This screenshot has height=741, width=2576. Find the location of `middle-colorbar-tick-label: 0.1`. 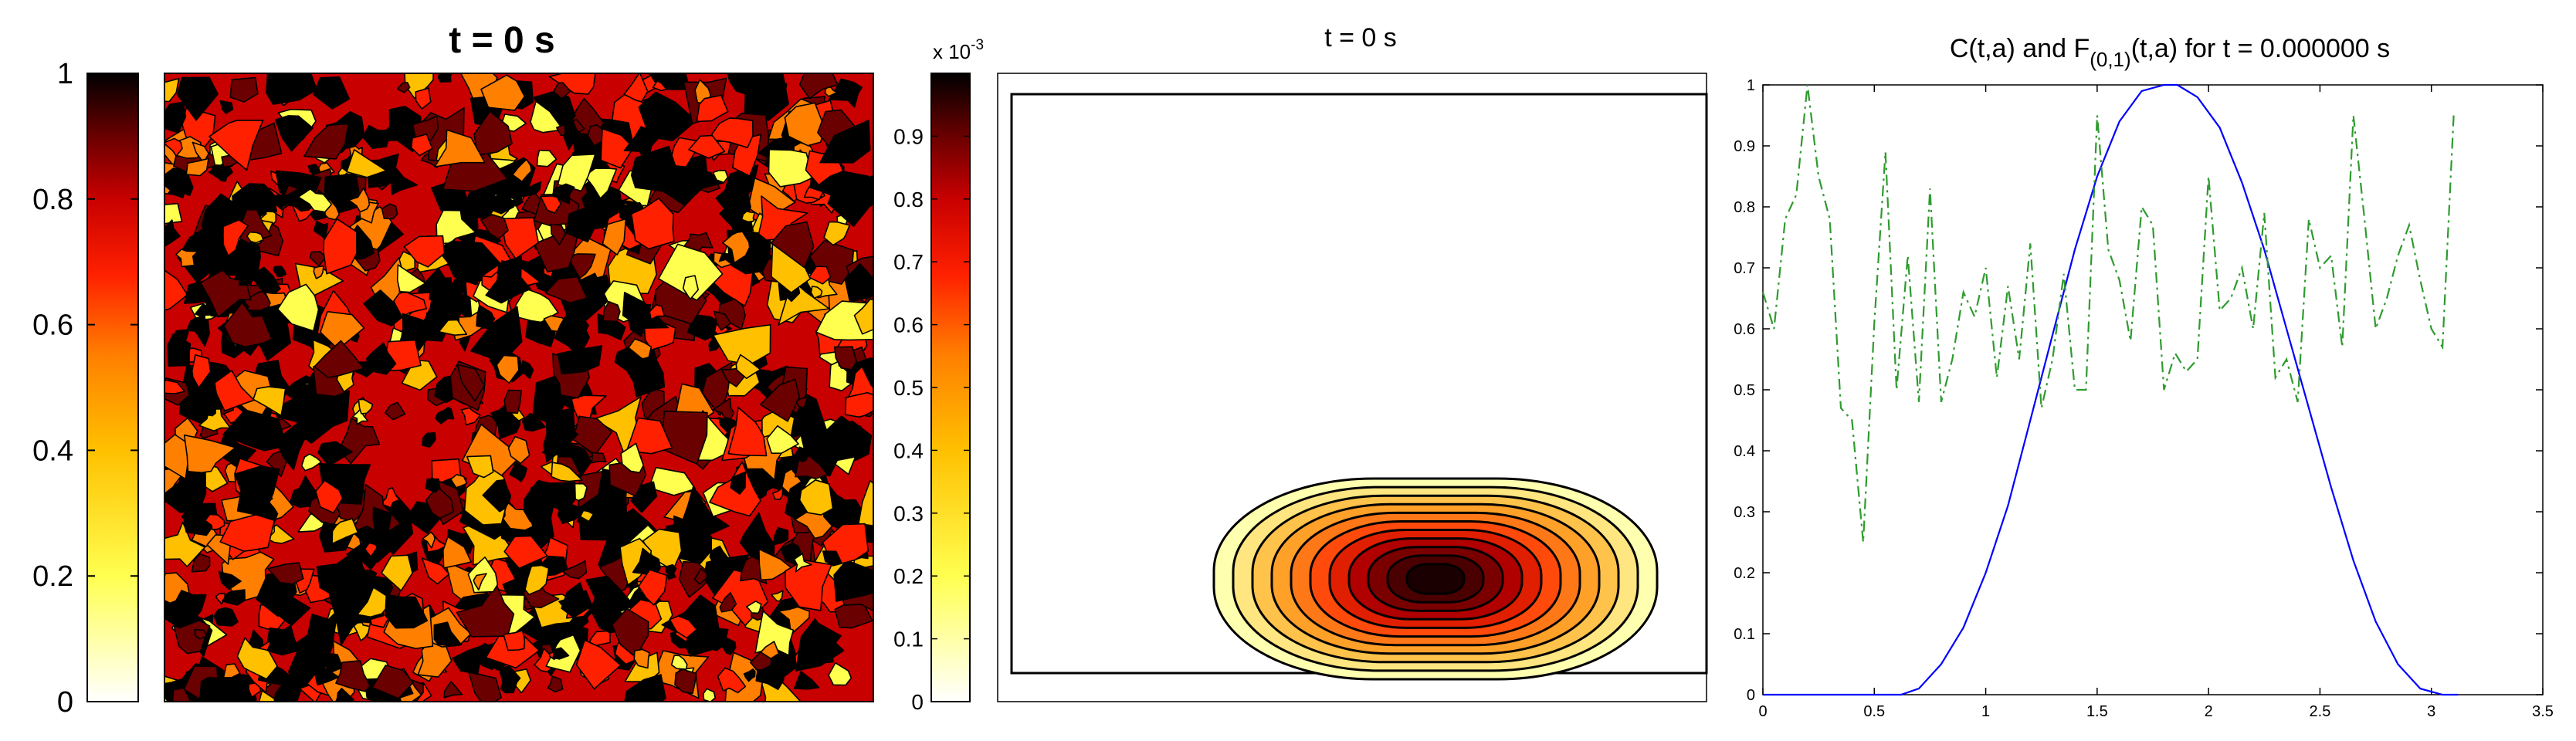

middle-colorbar-tick-label: 0.1 is located at coordinates (908, 639).